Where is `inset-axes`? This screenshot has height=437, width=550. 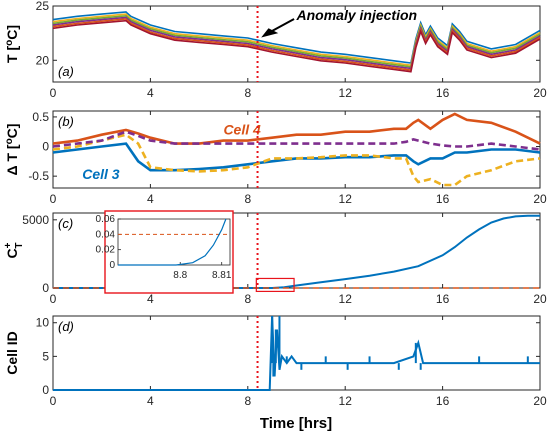 inset-axes is located at coordinates (174, 242).